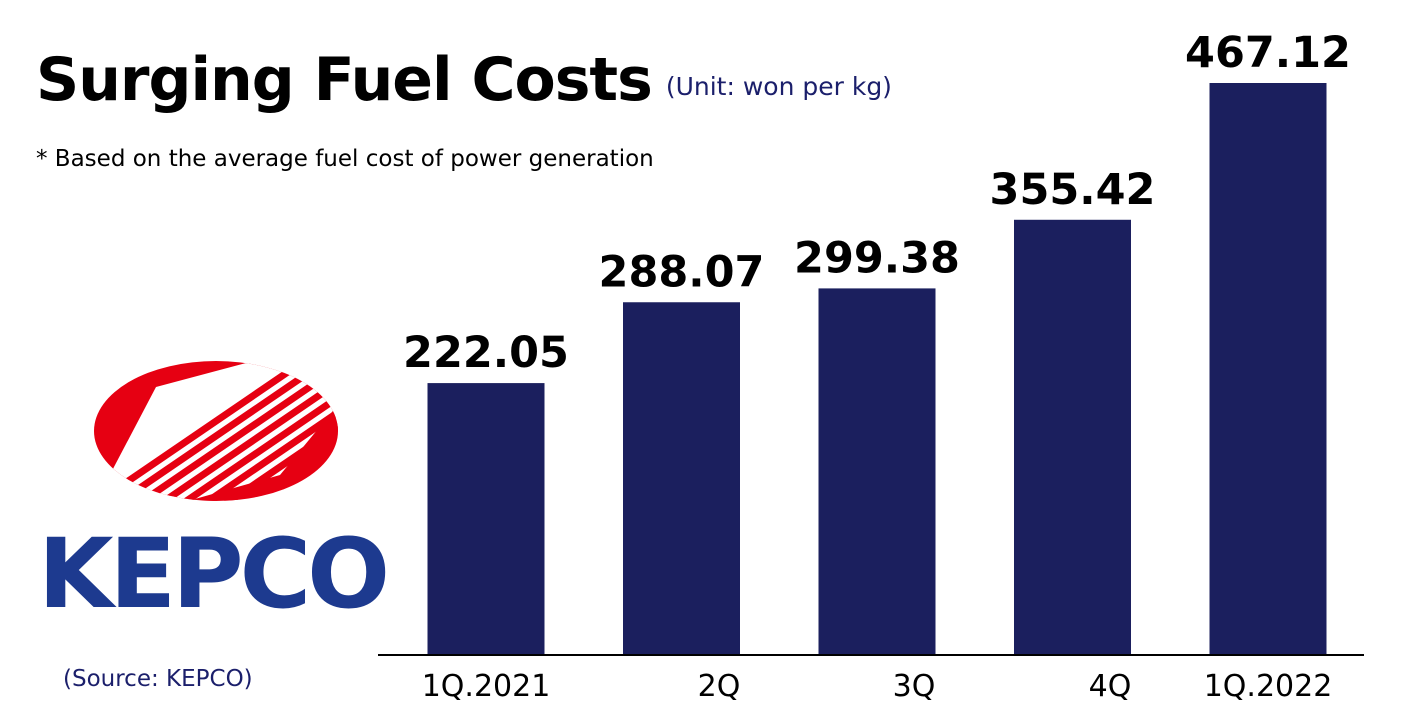 The width and height of the screenshot is (1406, 720). I want to click on title-row: Surging Fuel Costs (Unit: won per kg), so click(464, 80).